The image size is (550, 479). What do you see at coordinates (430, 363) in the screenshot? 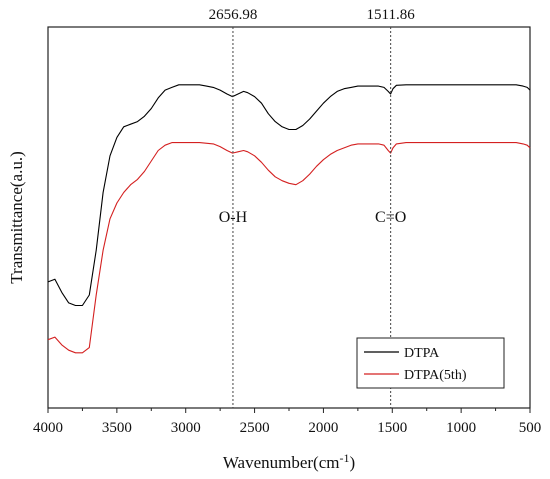
I see `legend-box` at bounding box center [430, 363].